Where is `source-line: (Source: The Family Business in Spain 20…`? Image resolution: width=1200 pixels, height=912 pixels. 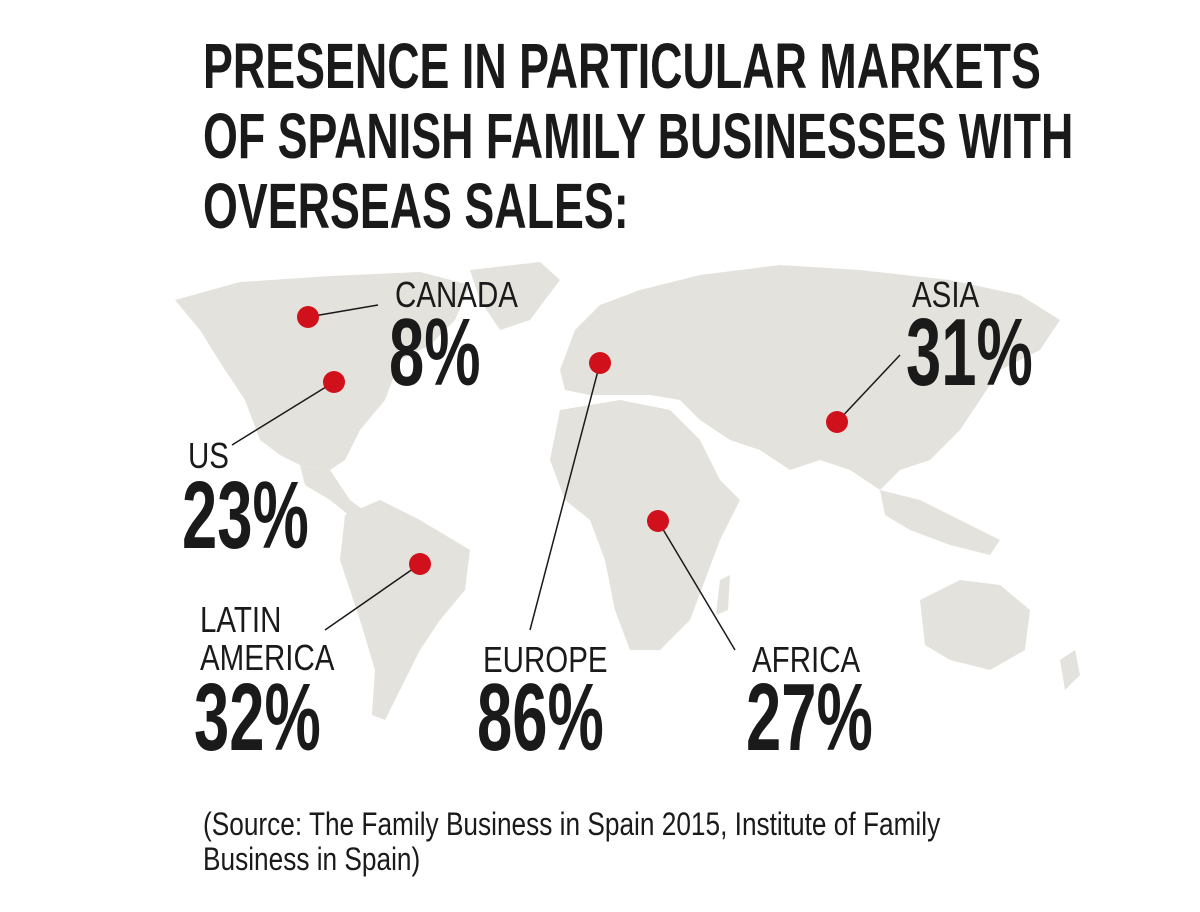
source-line: (Source: The Family Business in Spain 20… is located at coordinates (572, 825).